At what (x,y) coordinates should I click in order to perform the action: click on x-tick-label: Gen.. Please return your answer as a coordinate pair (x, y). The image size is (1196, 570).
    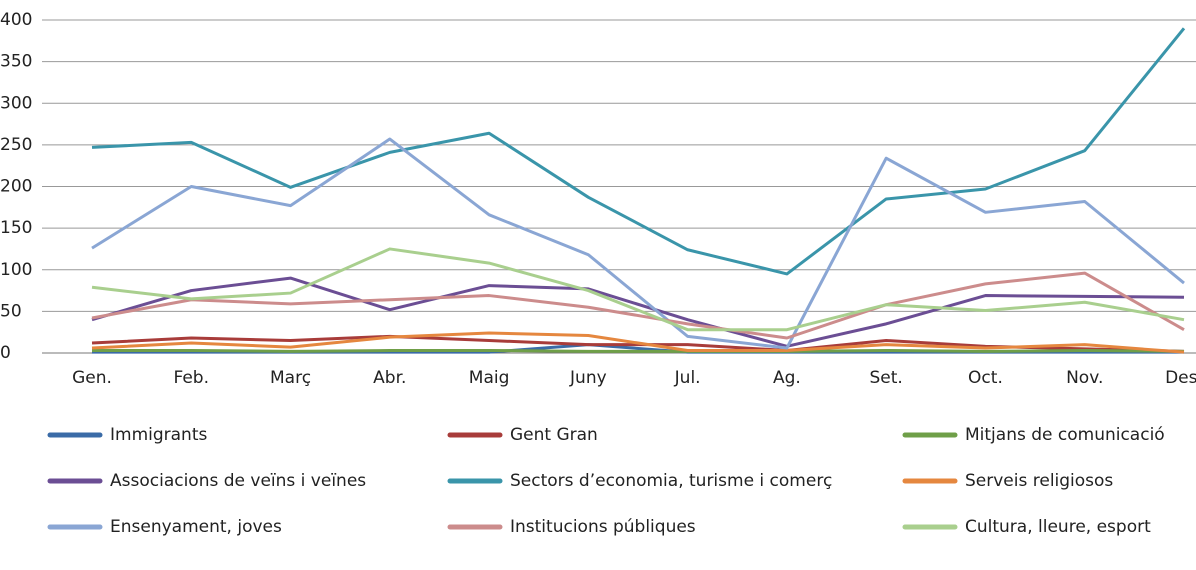
    Looking at the image, I should click on (92, 378).